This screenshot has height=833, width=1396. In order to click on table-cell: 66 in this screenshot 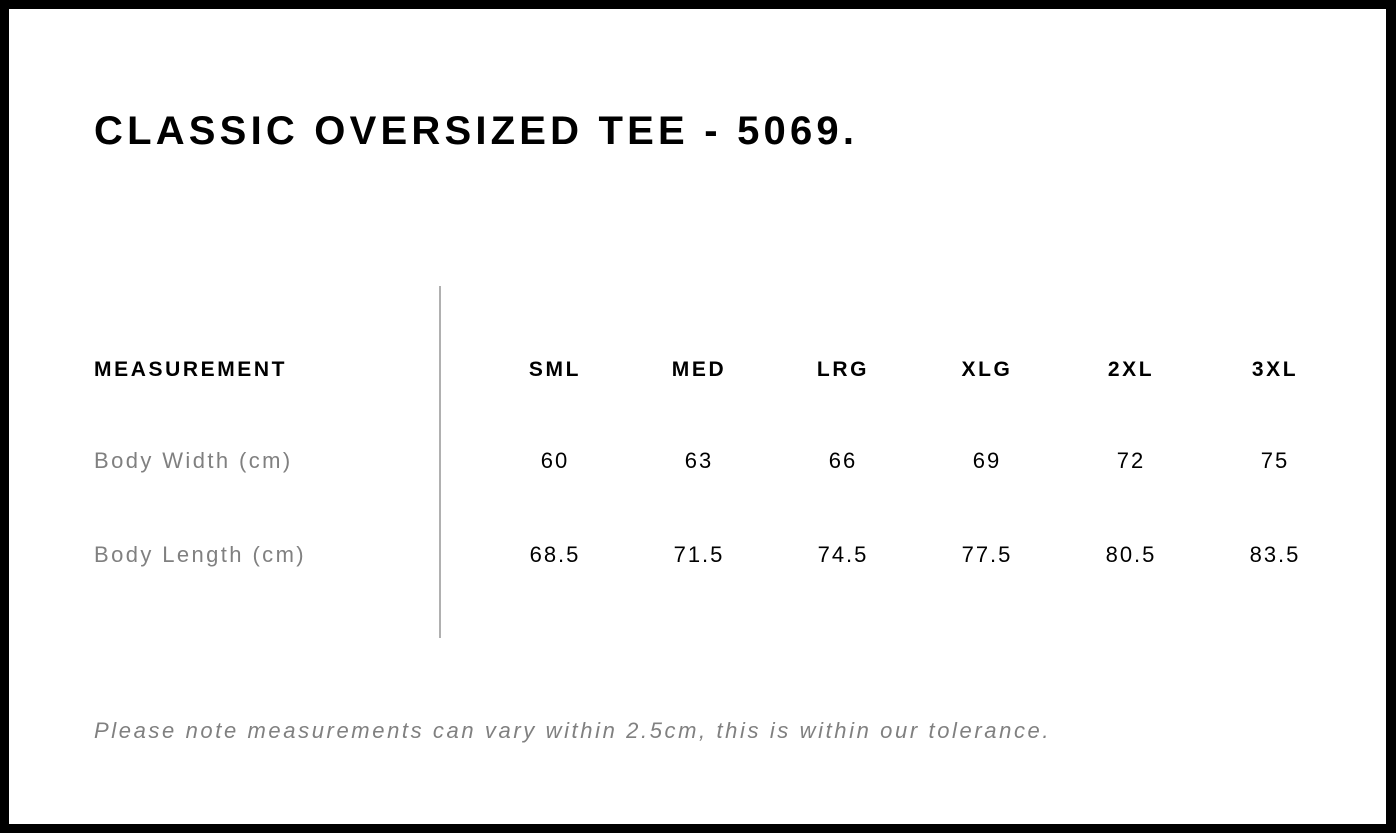, I will do `click(843, 460)`.